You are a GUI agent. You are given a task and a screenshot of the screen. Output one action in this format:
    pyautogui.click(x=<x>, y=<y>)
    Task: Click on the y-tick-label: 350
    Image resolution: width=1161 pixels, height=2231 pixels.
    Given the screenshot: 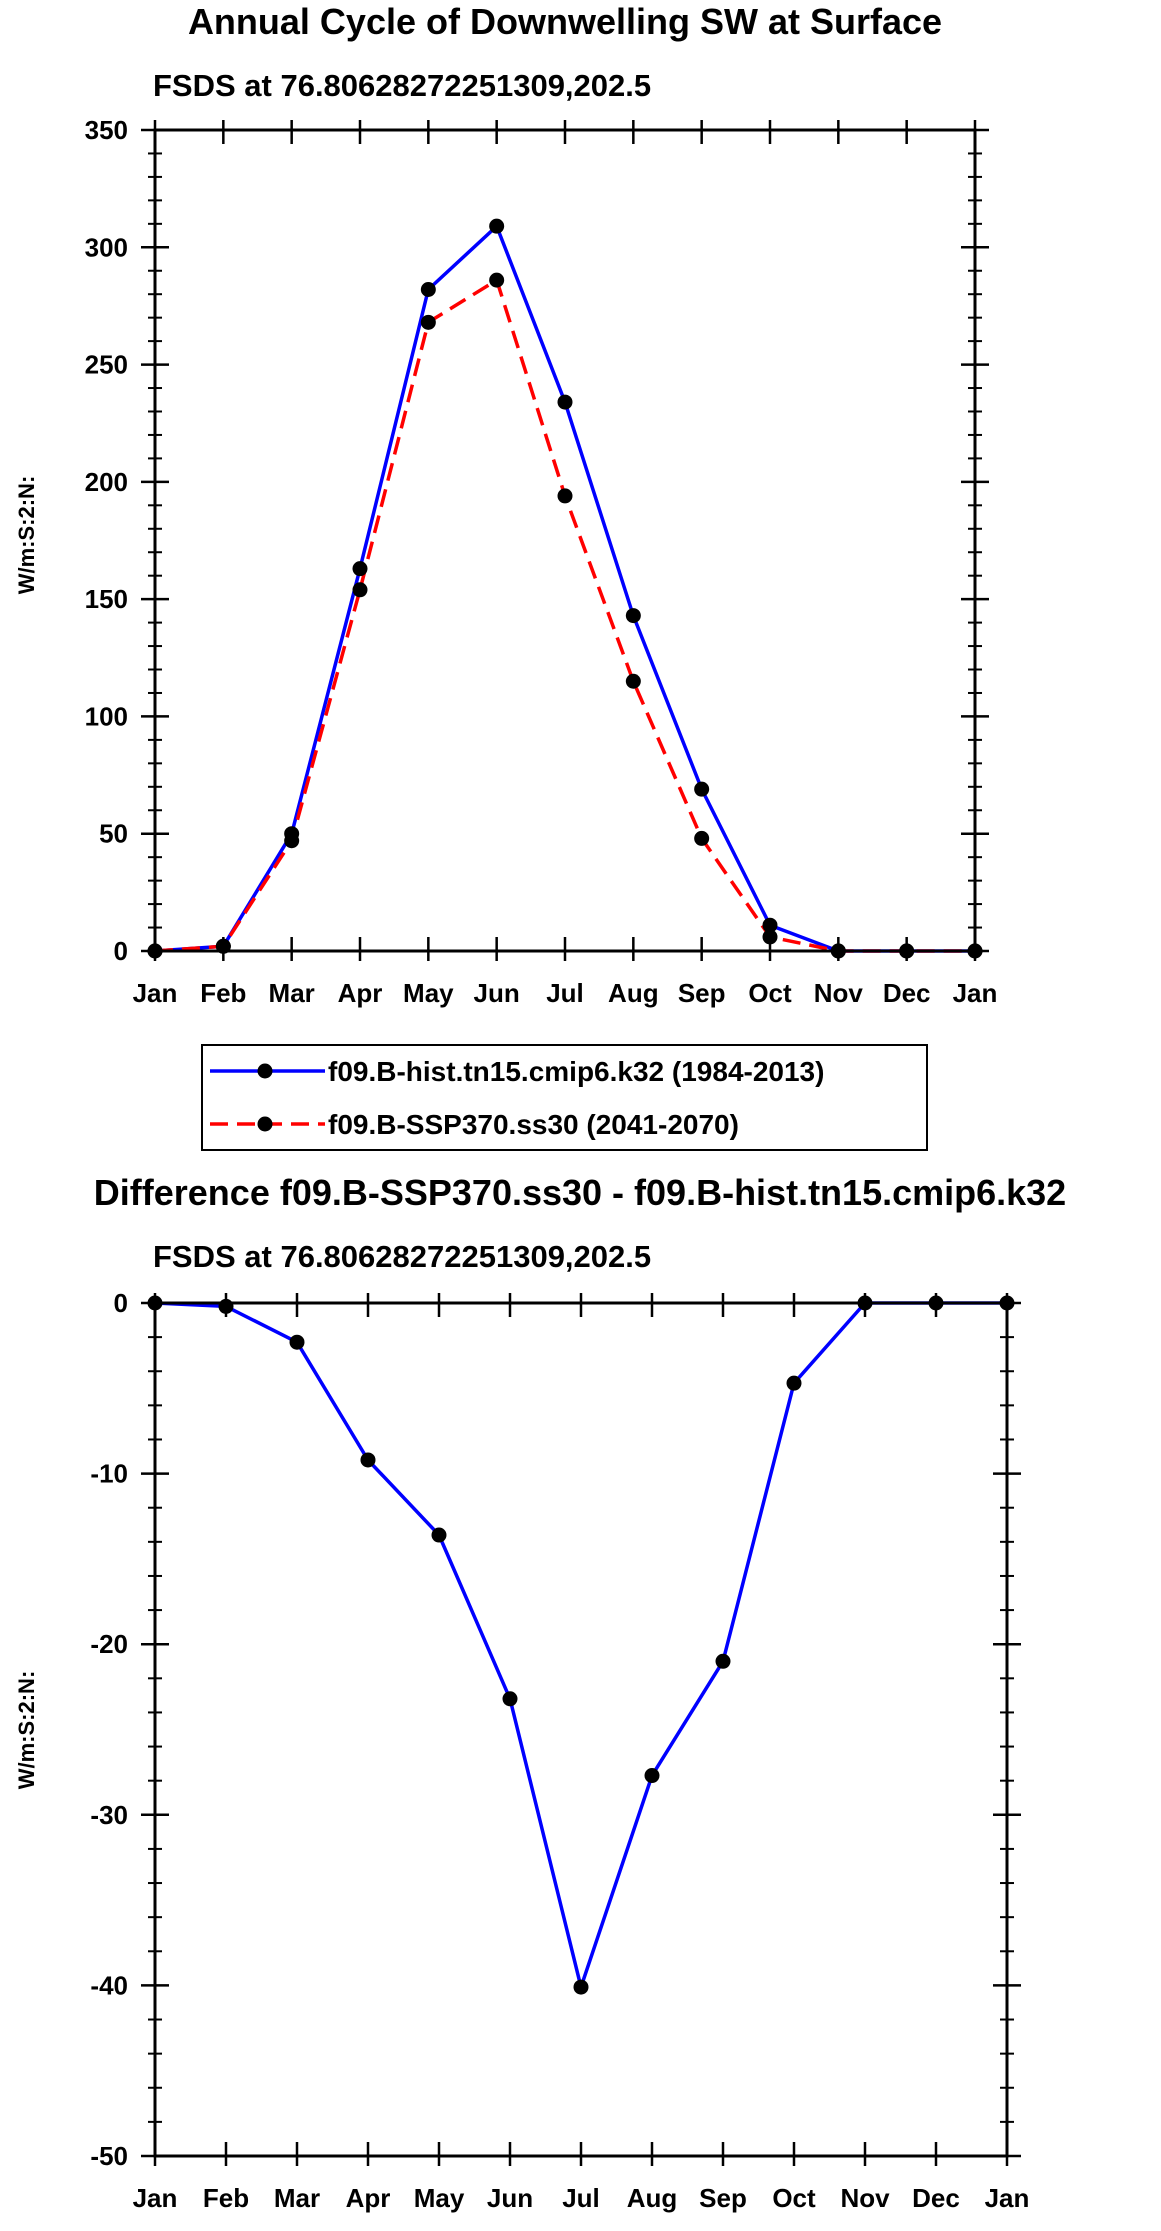 What is the action you would take?
    pyautogui.click(x=106, y=130)
    